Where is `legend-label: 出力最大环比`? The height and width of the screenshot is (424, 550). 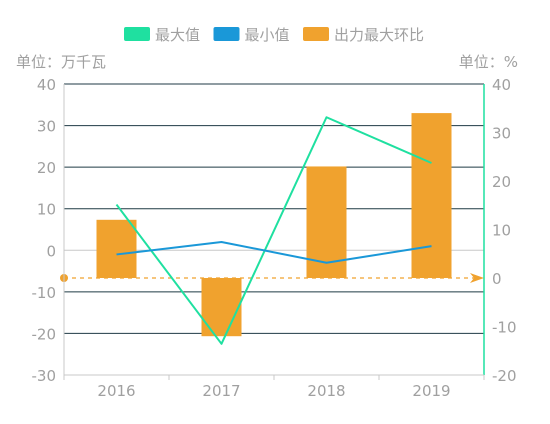
legend-label: 出力最大环比 is located at coordinates (379, 35).